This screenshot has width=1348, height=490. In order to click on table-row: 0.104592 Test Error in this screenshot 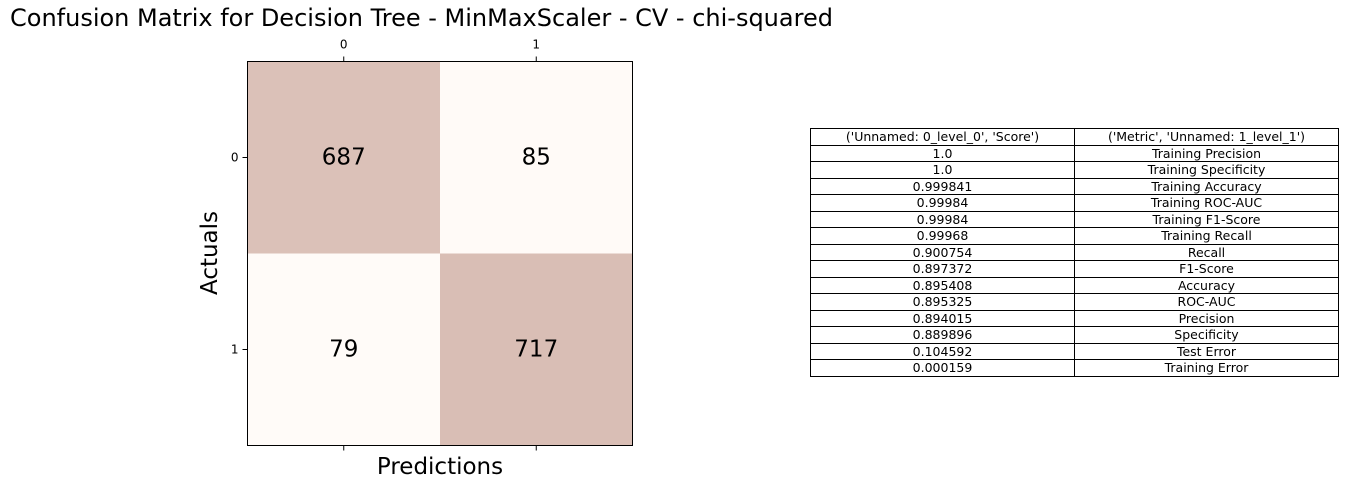, I will do `click(1074, 351)`.